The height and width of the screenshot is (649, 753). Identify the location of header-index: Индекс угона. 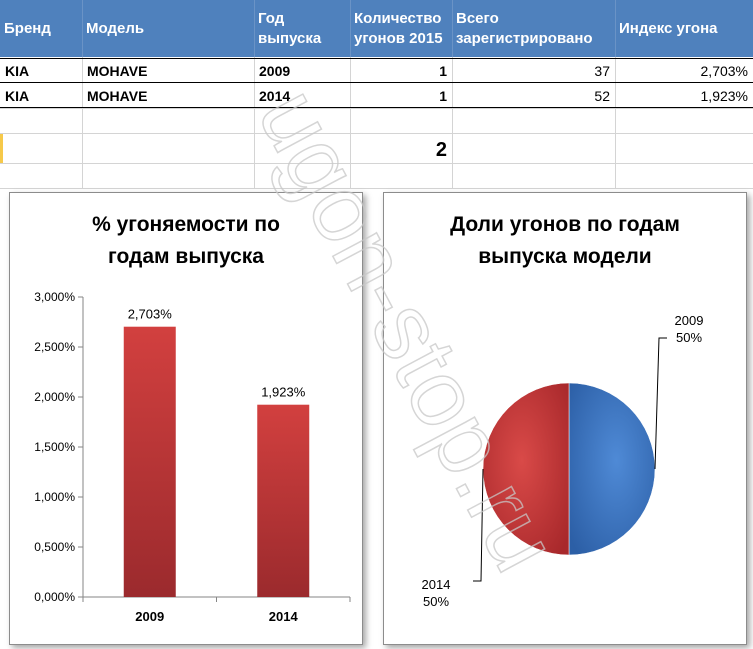
(684, 28).